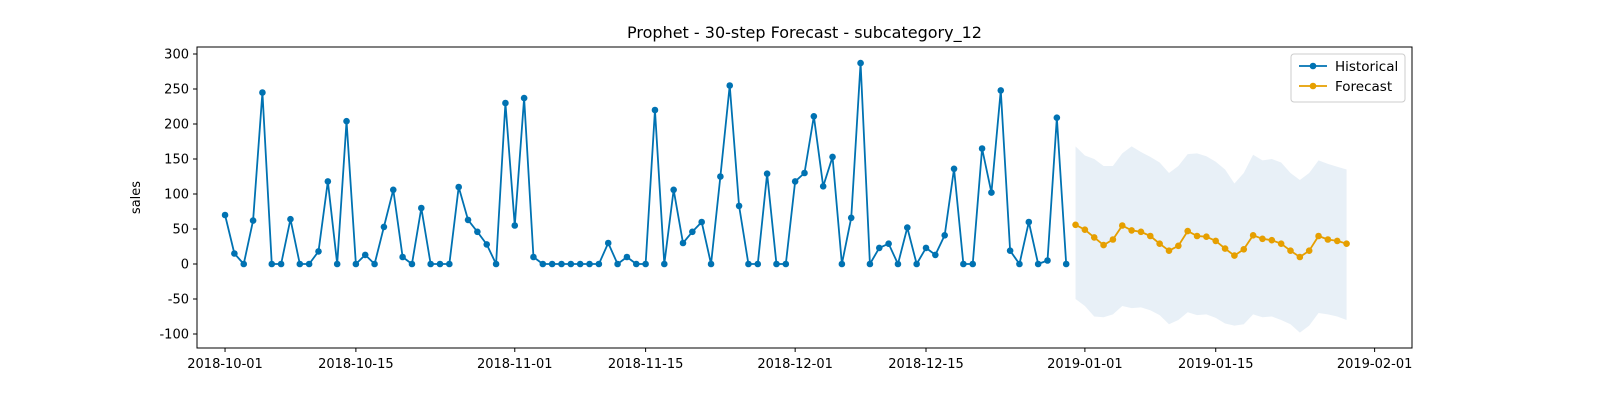 This screenshot has width=1600, height=400. What do you see at coordinates (1348, 78) in the screenshot?
I see `legend: Historical Forecast` at bounding box center [1348, 78].